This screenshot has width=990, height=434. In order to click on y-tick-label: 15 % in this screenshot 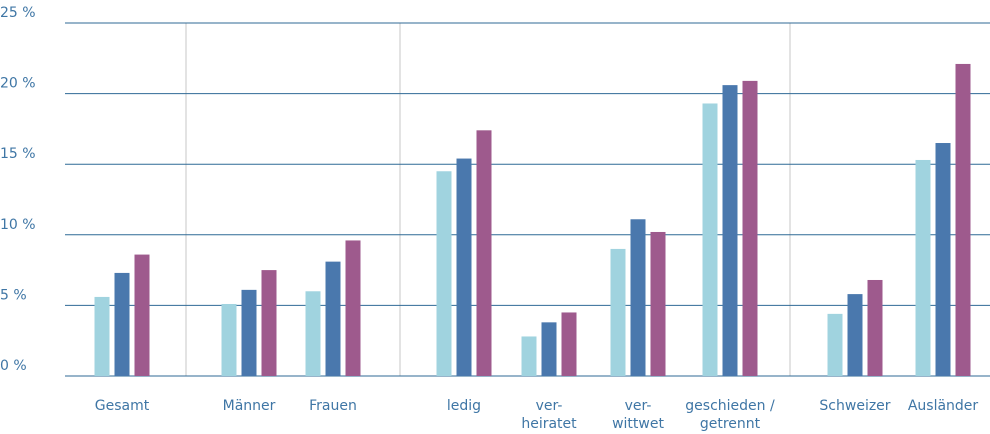, I will do `click(18, 154)`.